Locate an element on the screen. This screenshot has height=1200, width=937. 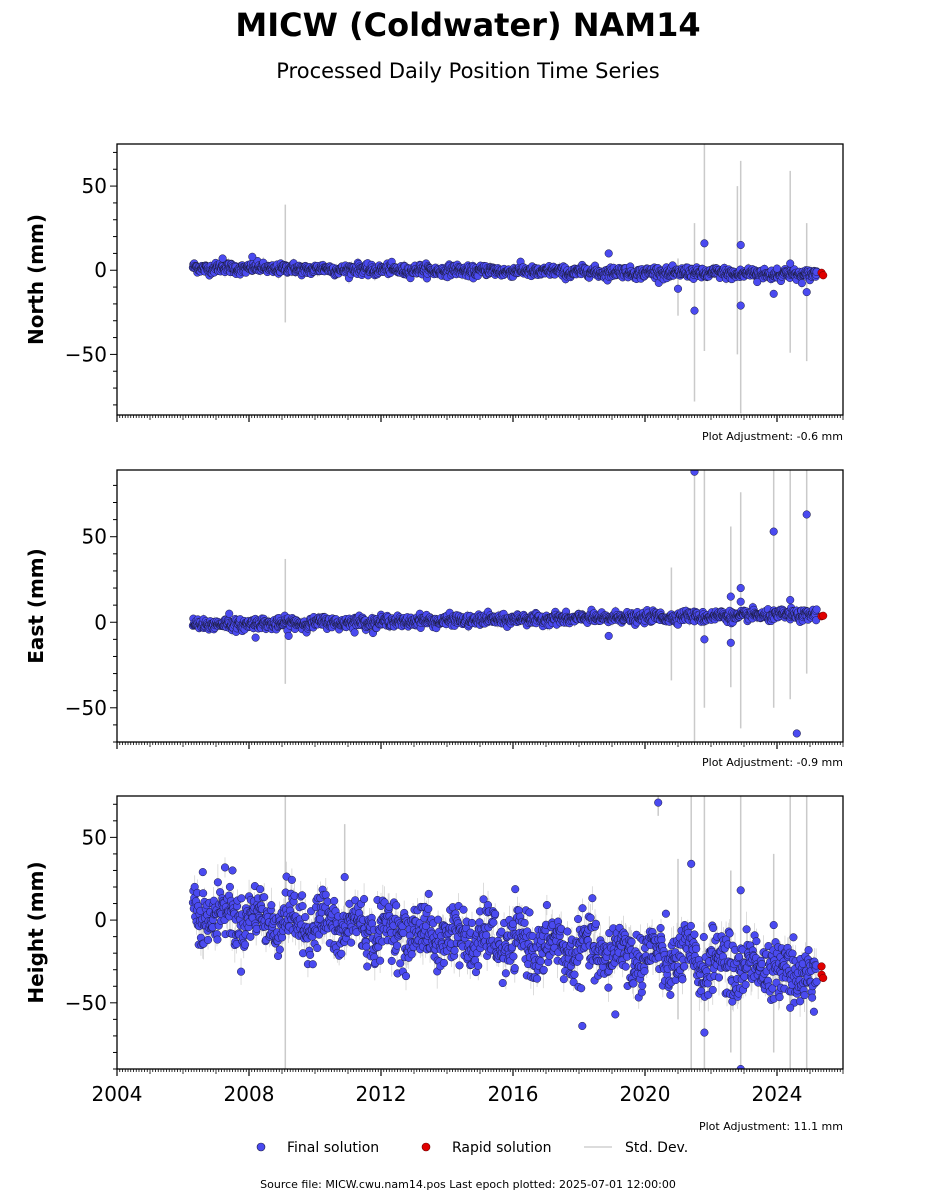
north-ytick-label: 0 is located at coordinates (100, 270).